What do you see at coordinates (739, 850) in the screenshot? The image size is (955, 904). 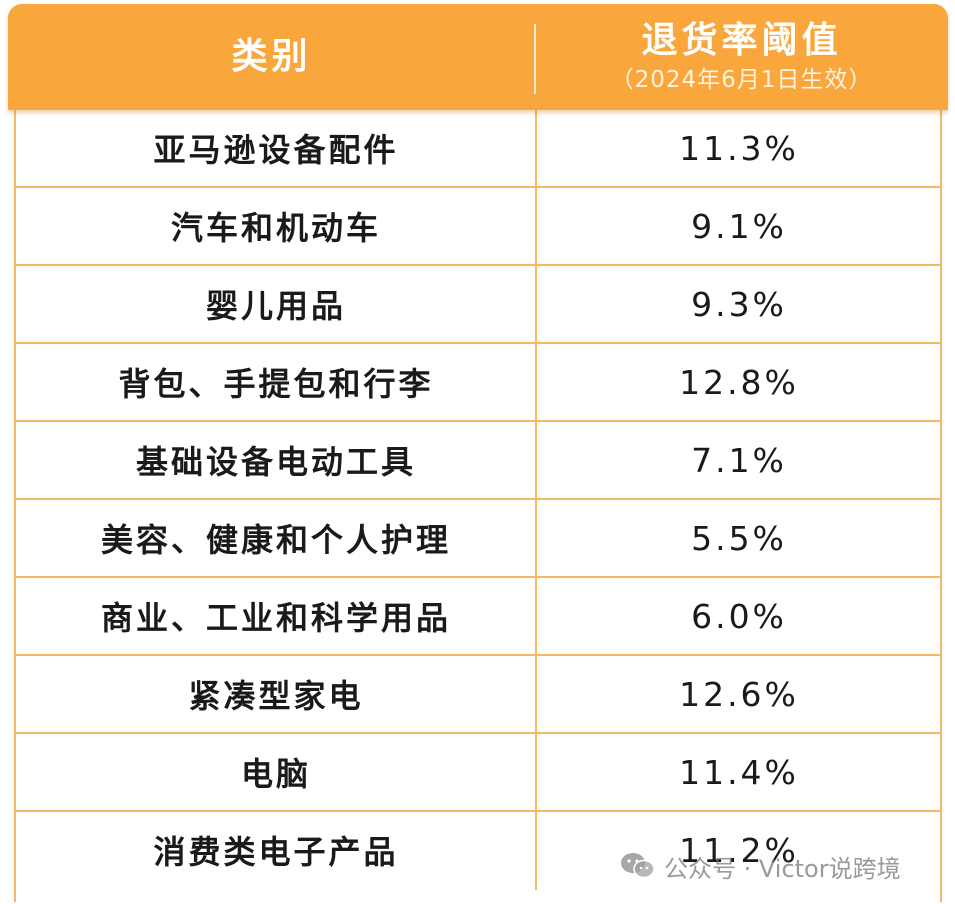 I see `rate-cell: 11.2%` at bounding box center [739, 850].